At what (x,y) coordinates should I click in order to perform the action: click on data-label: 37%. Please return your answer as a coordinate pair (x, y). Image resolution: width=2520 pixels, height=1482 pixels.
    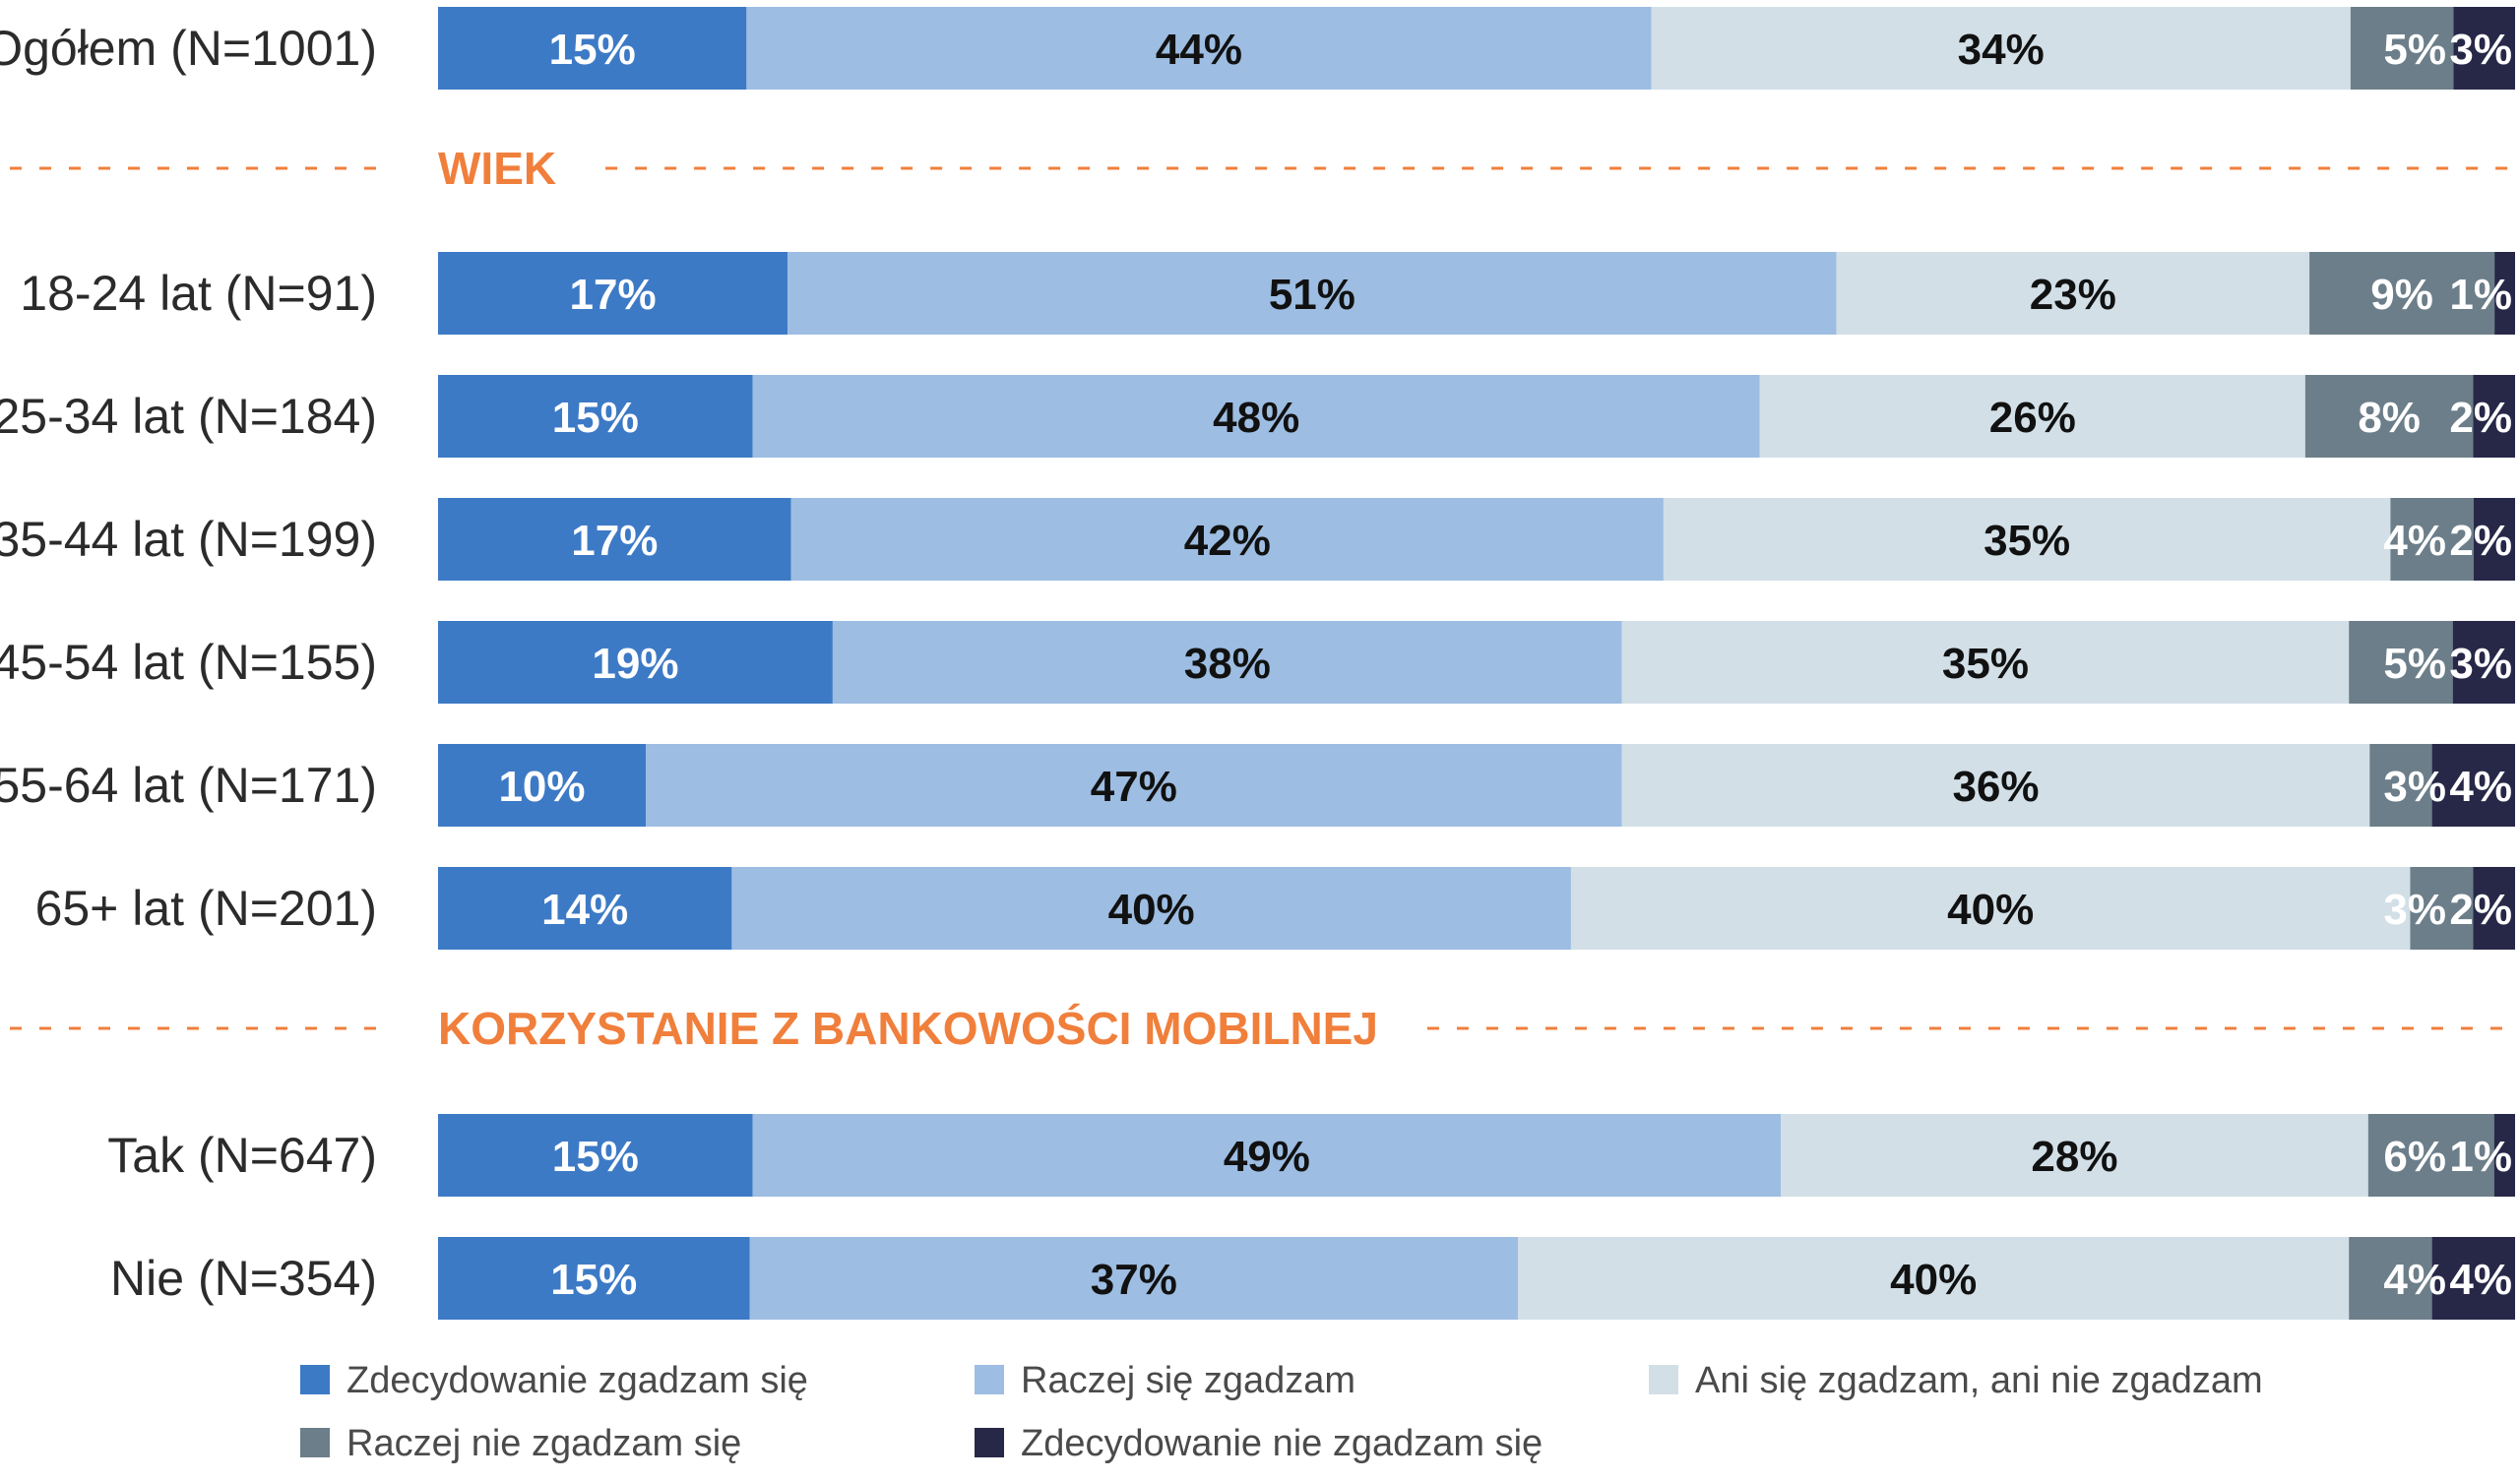
    Looking at the image, I should click on (1134, 1280).